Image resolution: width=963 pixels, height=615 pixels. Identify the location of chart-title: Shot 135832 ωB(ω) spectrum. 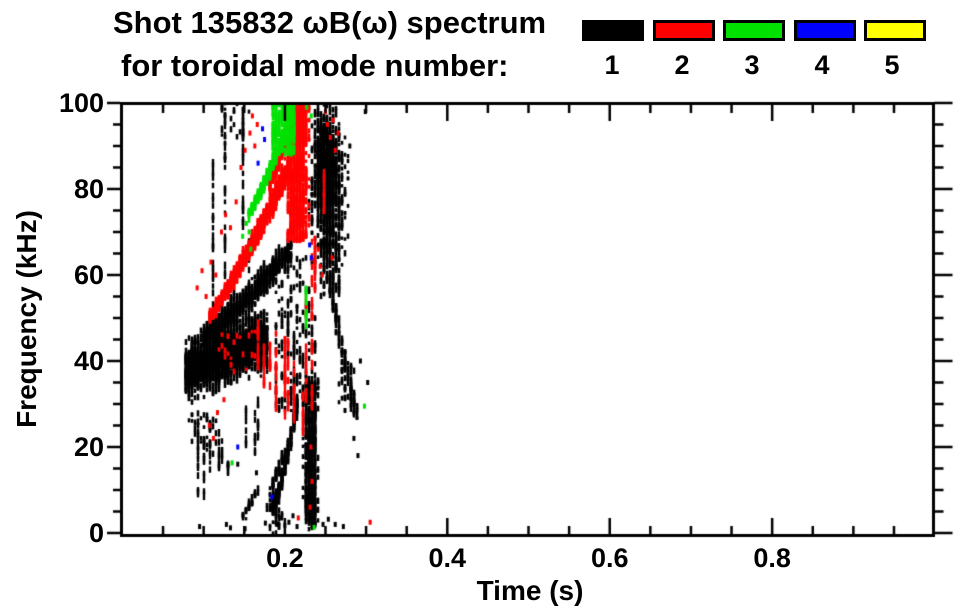
(330, 22).